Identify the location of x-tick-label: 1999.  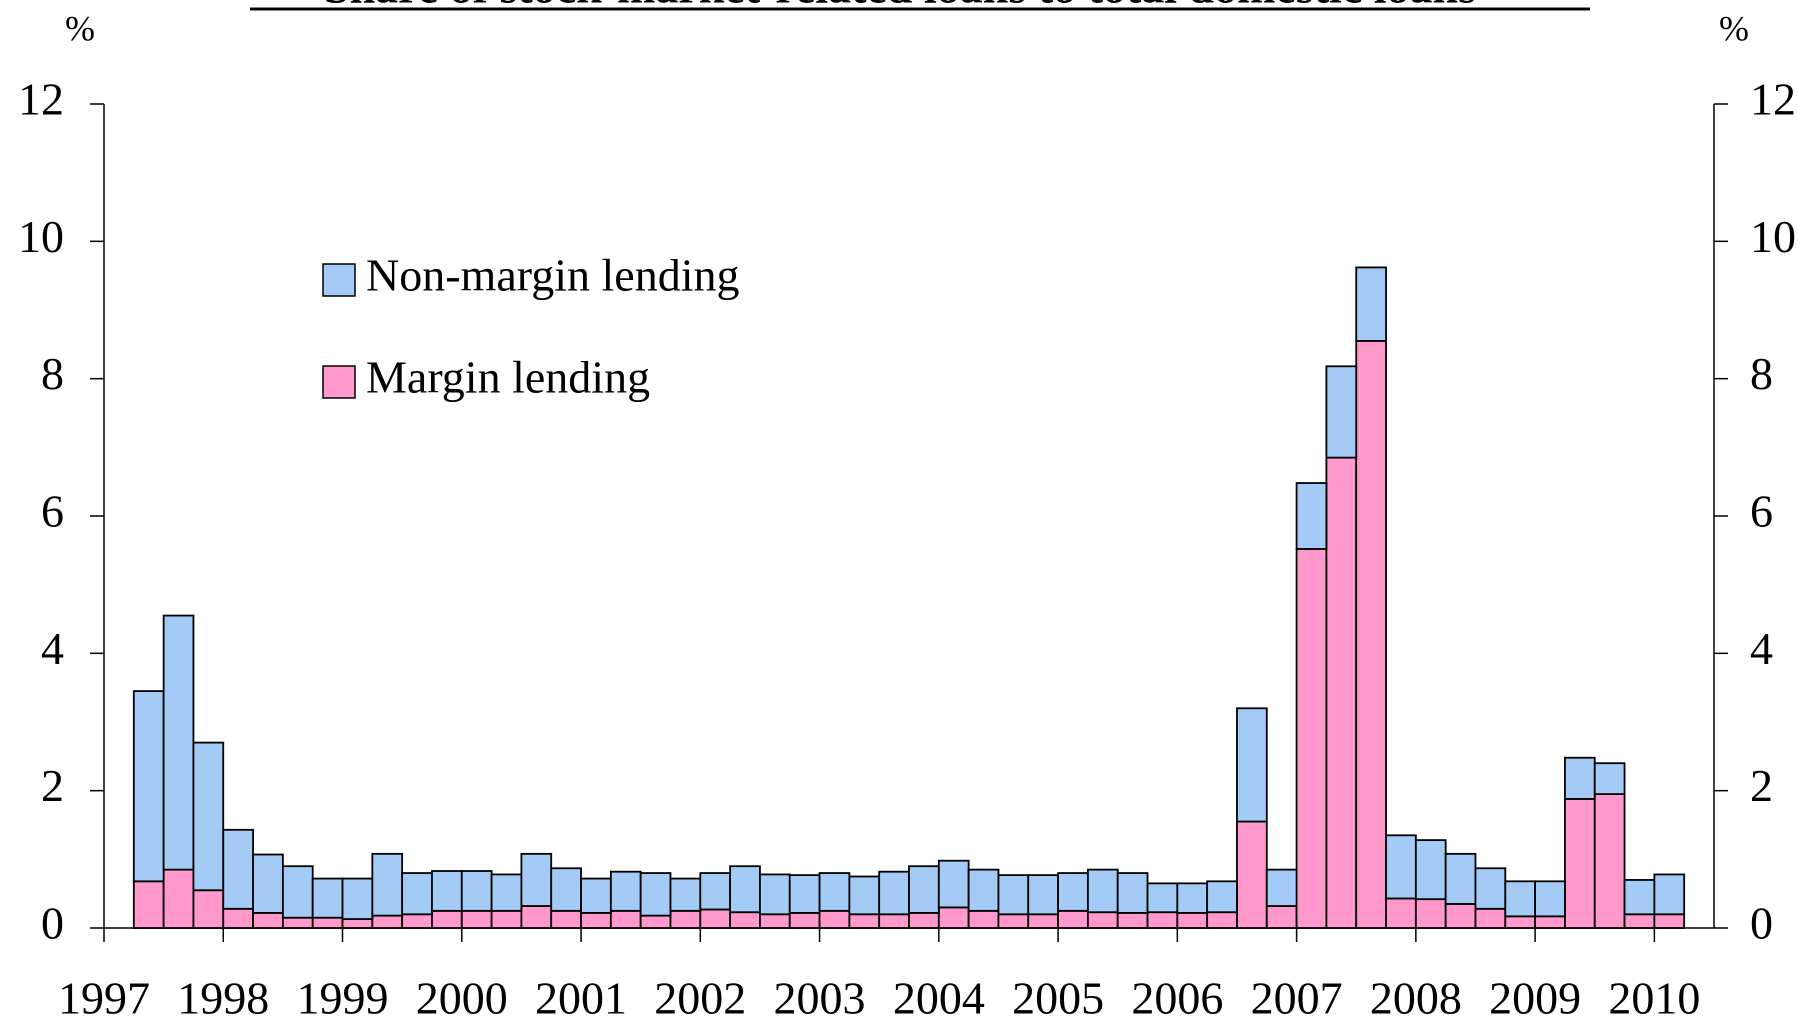
(343, 995).